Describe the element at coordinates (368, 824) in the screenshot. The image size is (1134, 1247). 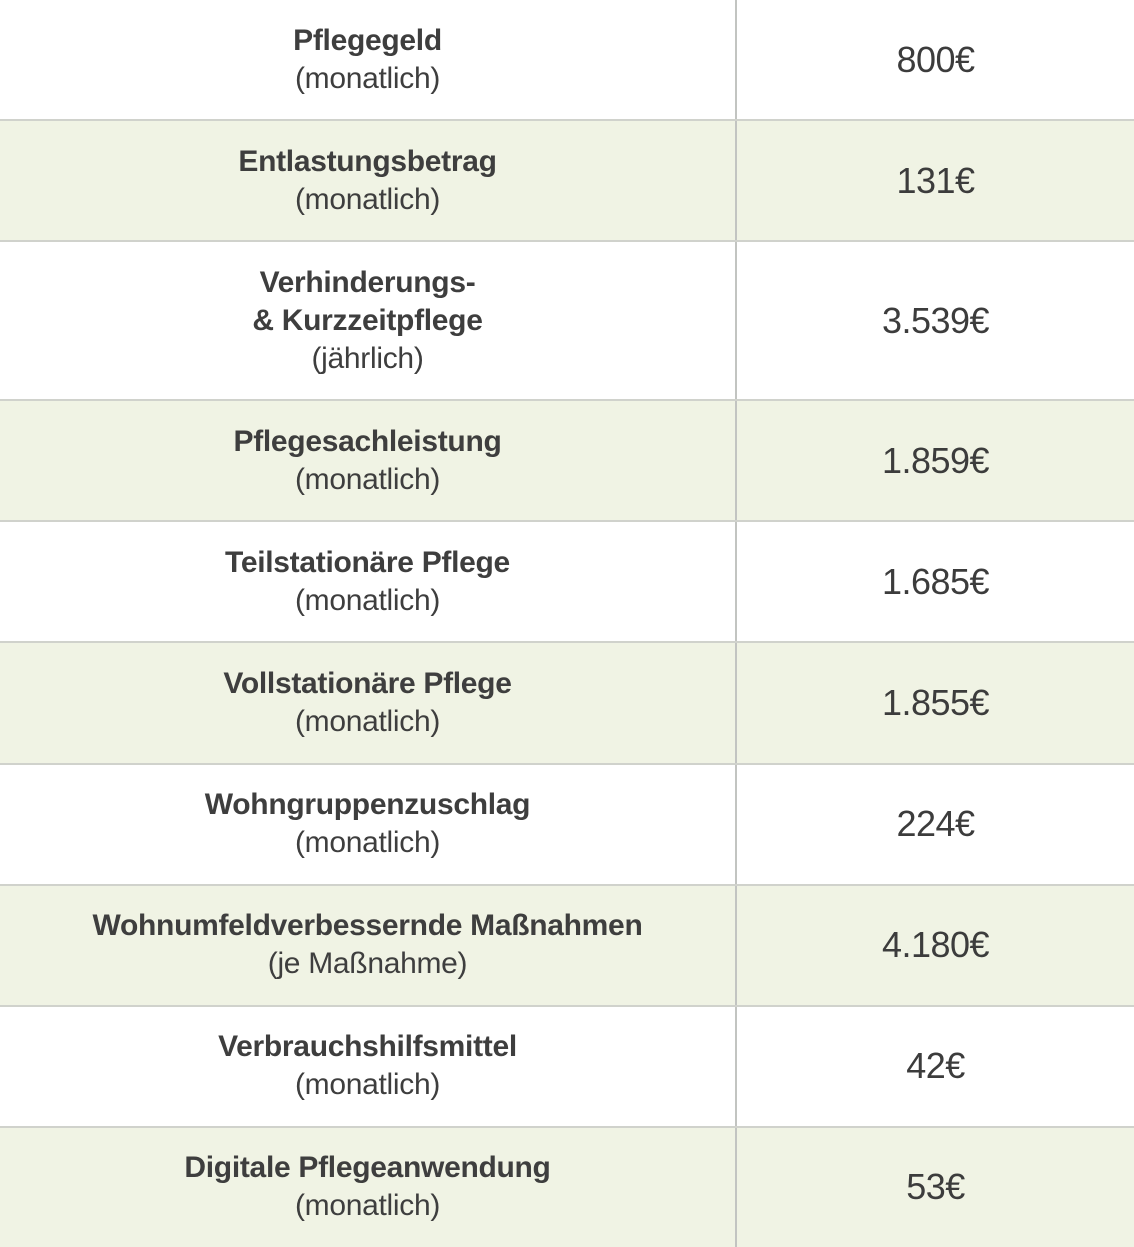
I see `benefit-cell: Wohngruppenzuschlag (monatlich)` at that location.